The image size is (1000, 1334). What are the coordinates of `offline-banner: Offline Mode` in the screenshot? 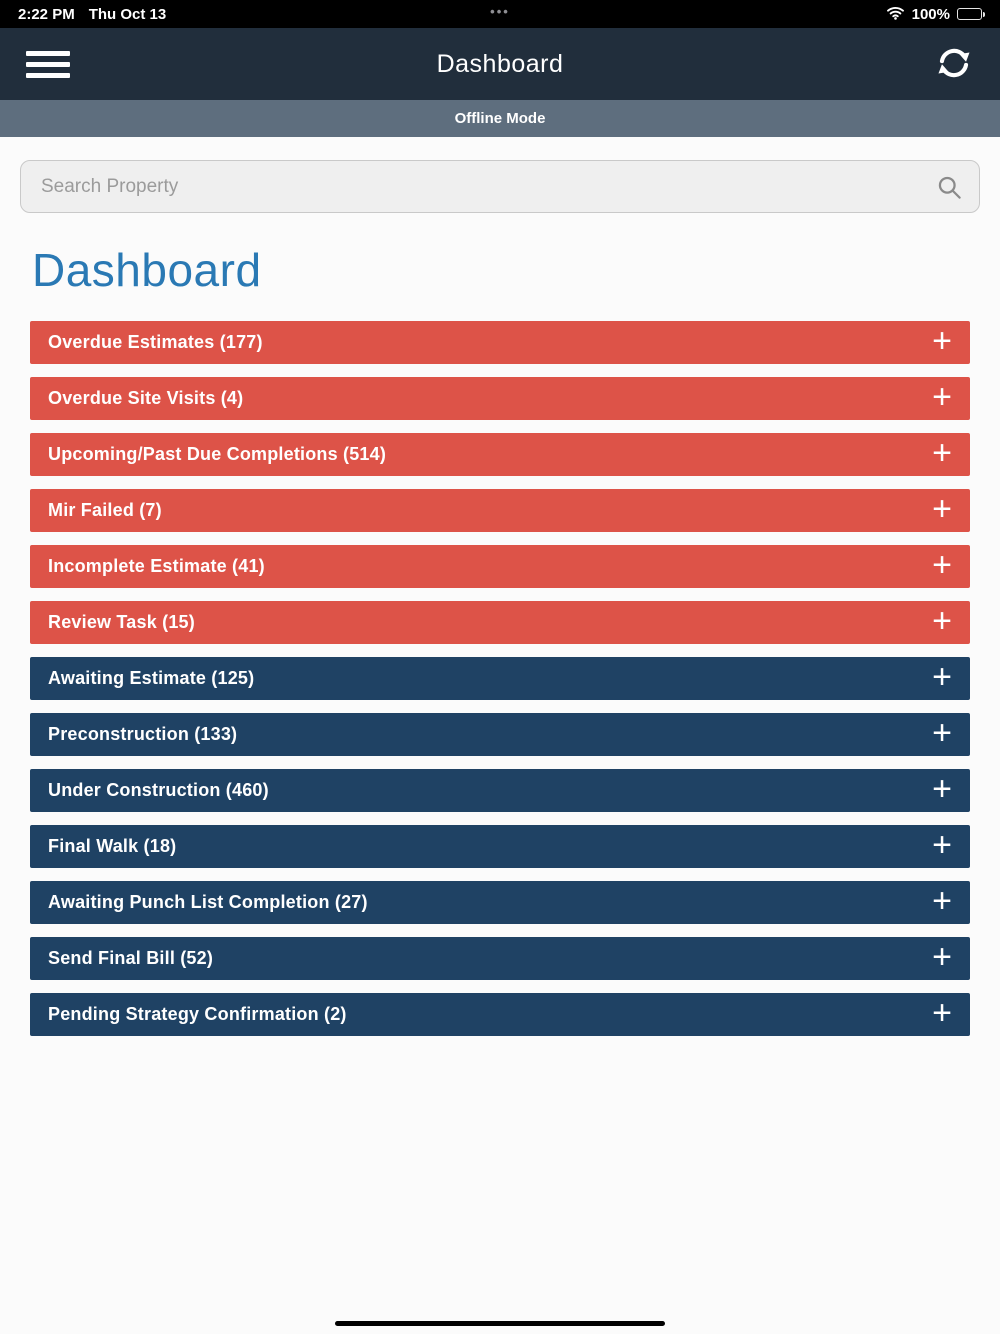 It's located at (500, 118).